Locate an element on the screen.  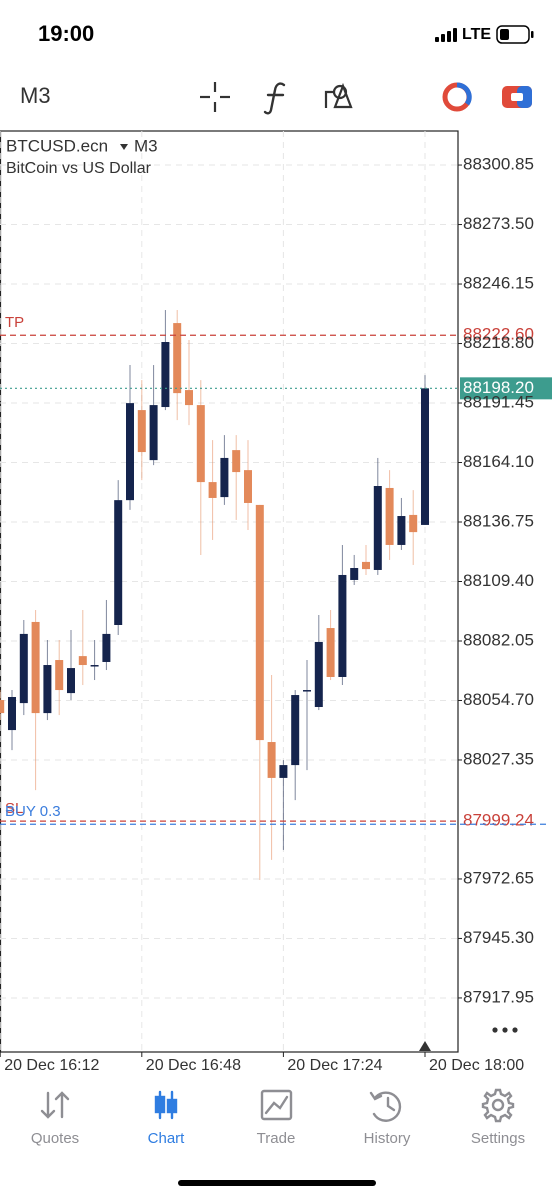
more-button is located at coordinates (505, 1030).